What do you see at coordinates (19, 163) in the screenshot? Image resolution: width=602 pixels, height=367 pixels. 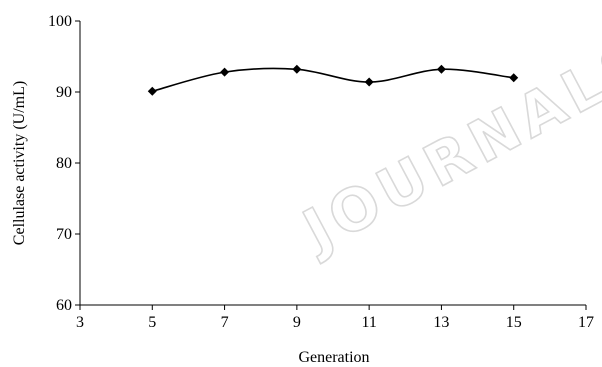 I see `y-axis-title: Cellulase activity (U/mL)` at bounding box center [19, 163].